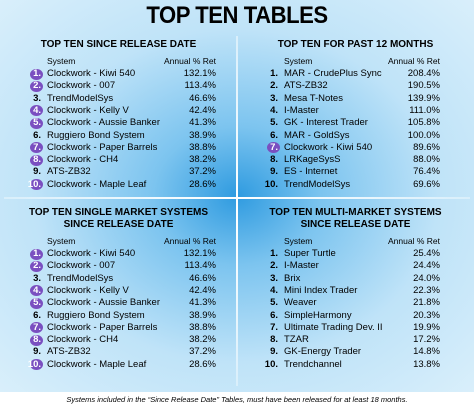 The height and width of the screenshot is (409, 474). What do you see at coordinates (96, 315) in the screenshot?
I see `system-name: Ruggiero Bond System` at bounding box center [96, 315].